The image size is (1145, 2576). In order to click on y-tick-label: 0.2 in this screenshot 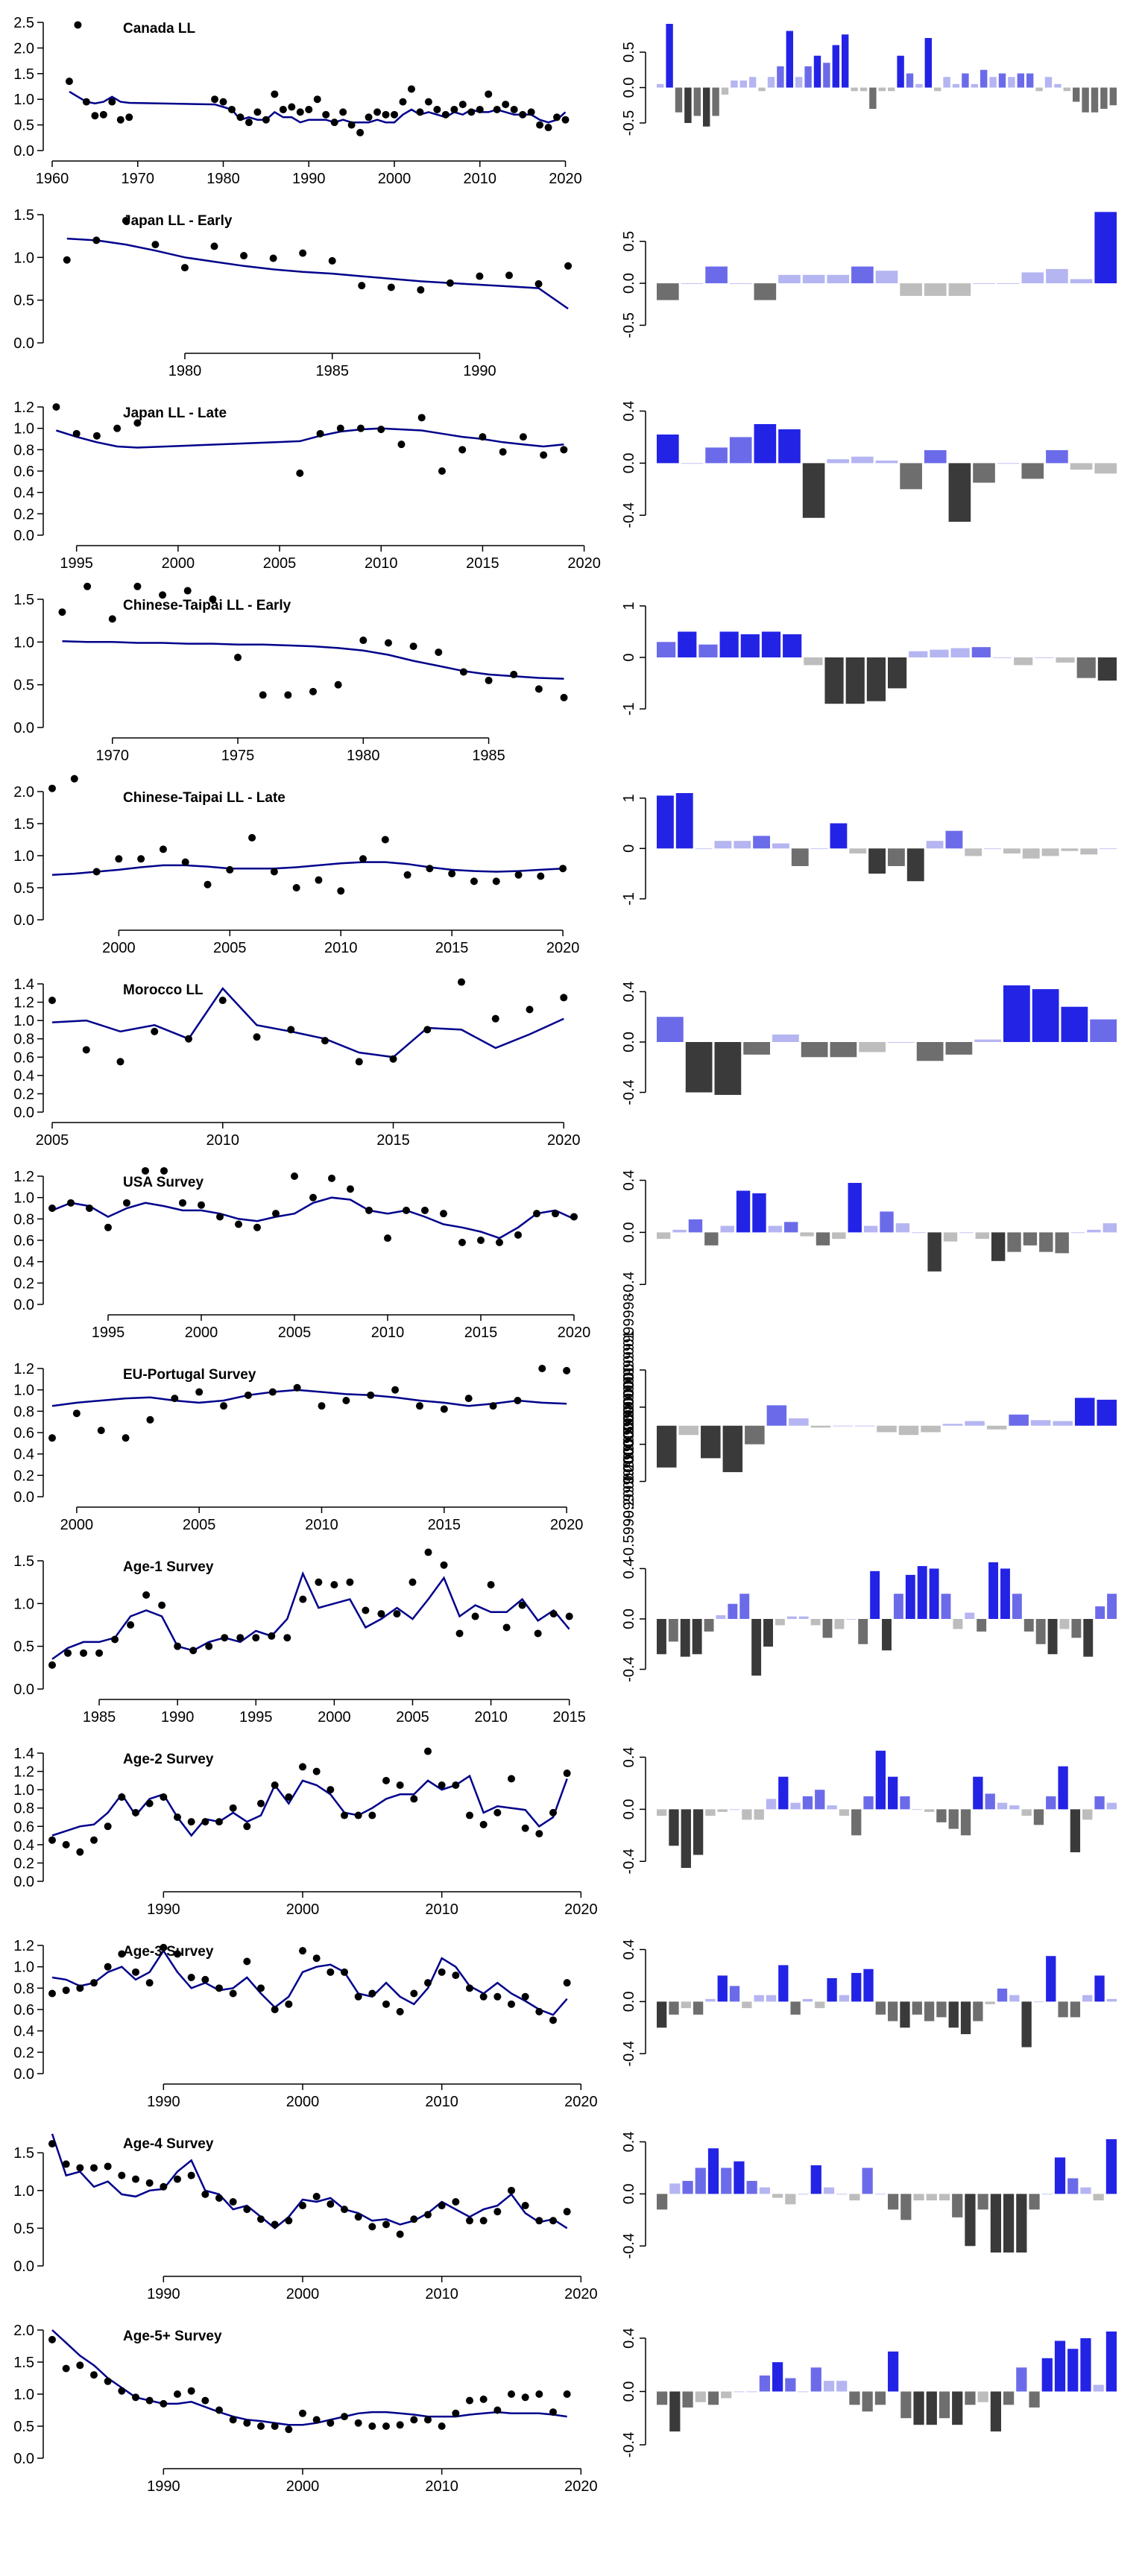, I will do `click(23, 1864)`.